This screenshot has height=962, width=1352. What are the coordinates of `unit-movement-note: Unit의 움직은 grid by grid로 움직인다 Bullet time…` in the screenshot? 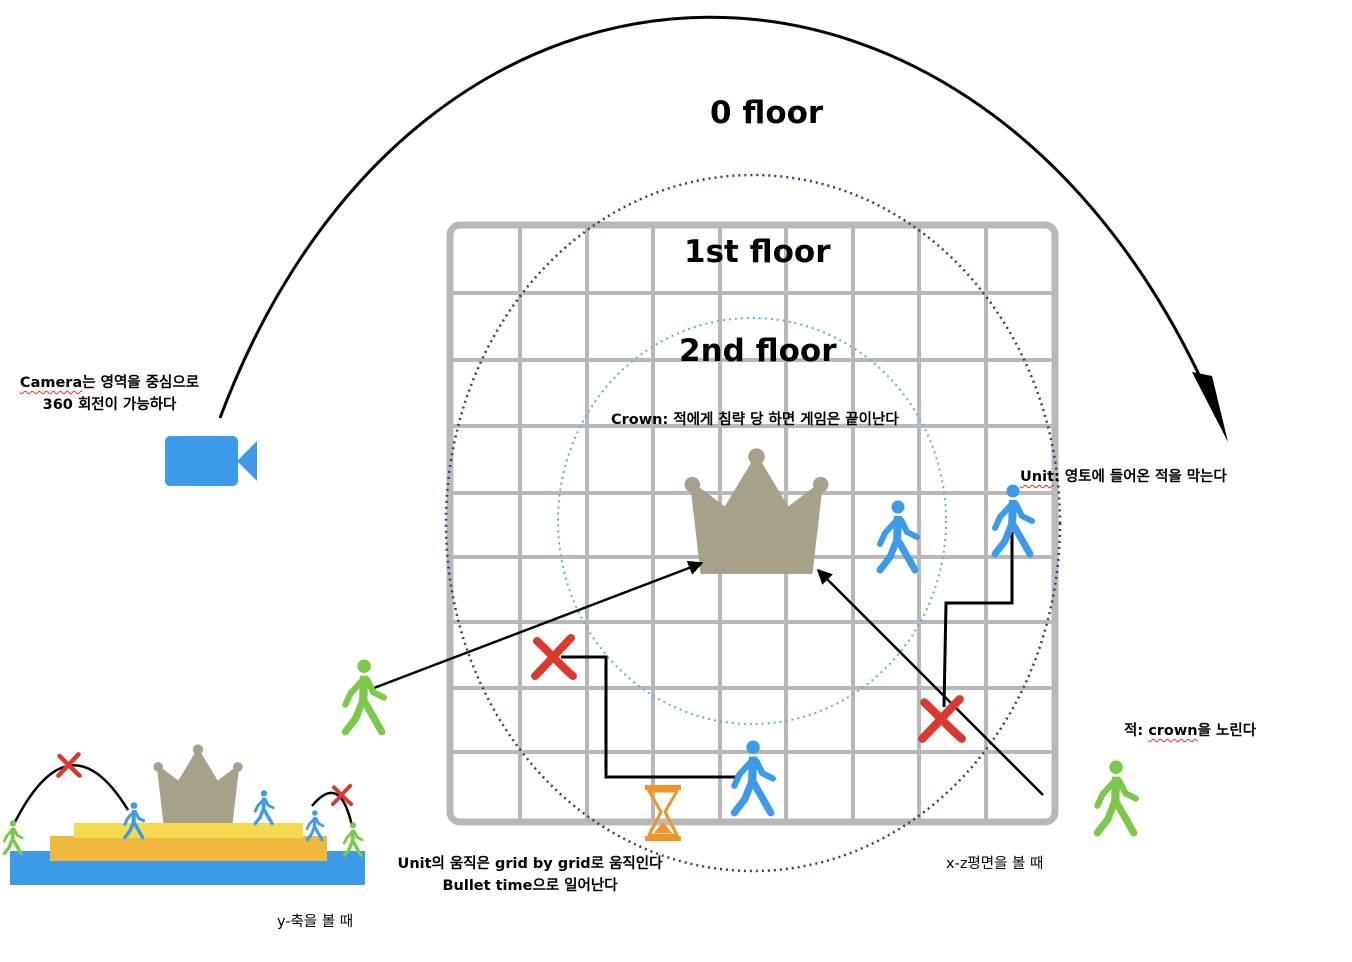 It's located at (530, 875).